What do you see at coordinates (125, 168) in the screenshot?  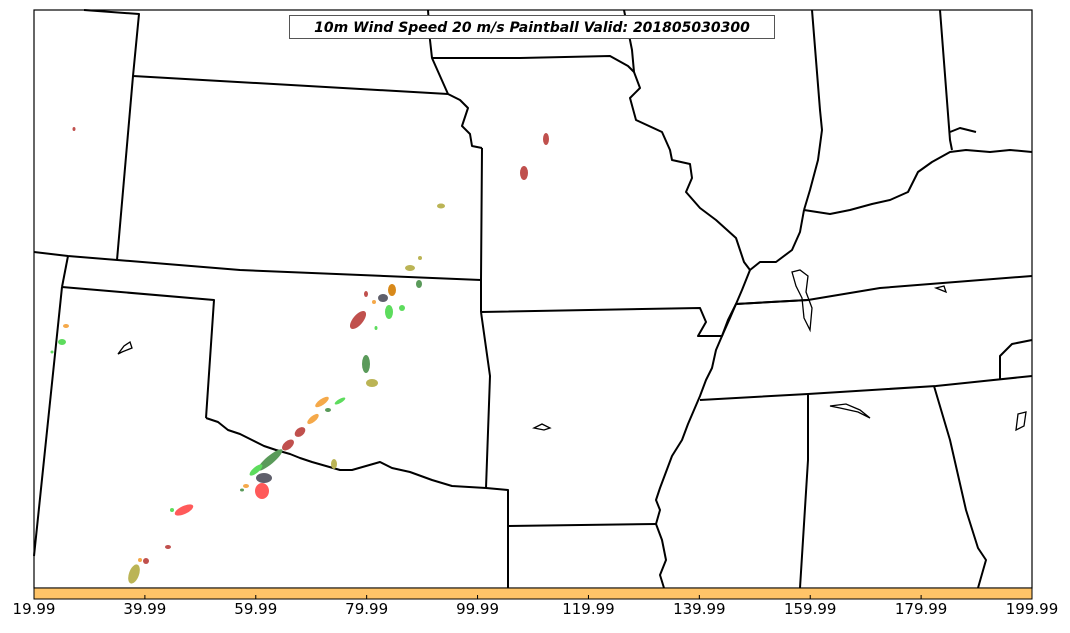 I see `border-co-west` at bounding box center [125, 168].